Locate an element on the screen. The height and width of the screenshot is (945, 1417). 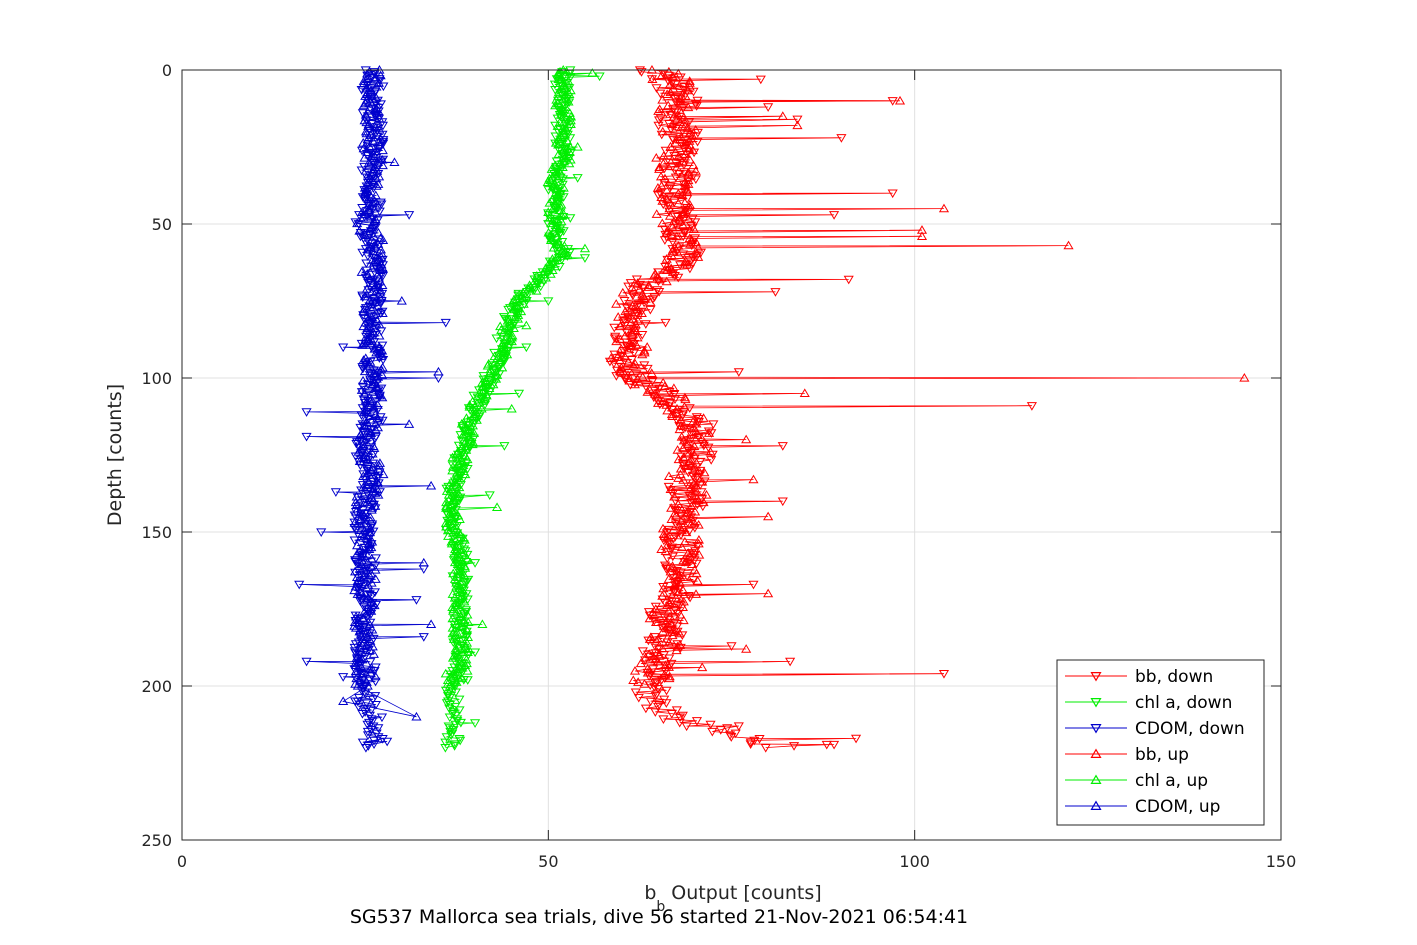
y-tick-label: 50 is located at coordinates (162, 224).